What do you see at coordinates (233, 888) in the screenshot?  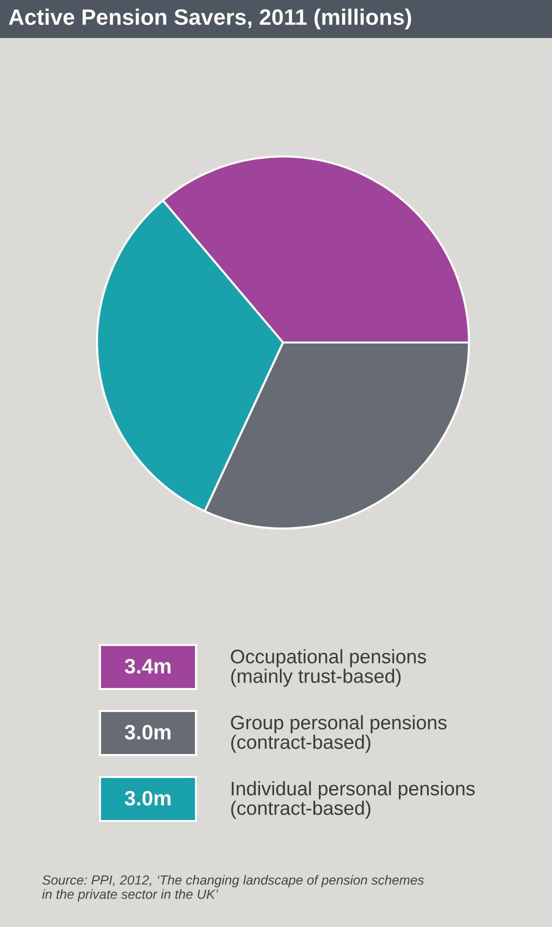 I see `source-note: Source: PPI, 2012, ‘The changing landscape of pension schemes in the private sector in the UK’` at bounding box center [233, 888].